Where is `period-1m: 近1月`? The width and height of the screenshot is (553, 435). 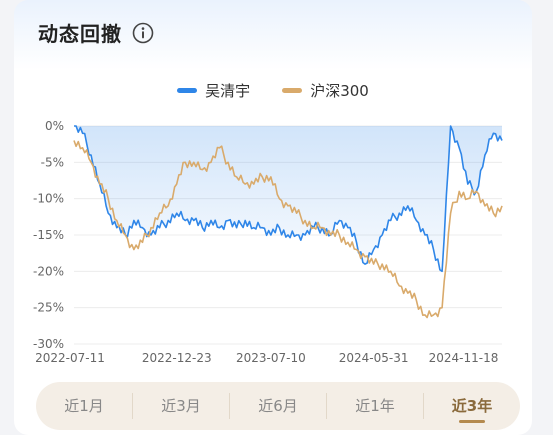 period-1m: 近1月 is located at coordinates (84, 406).